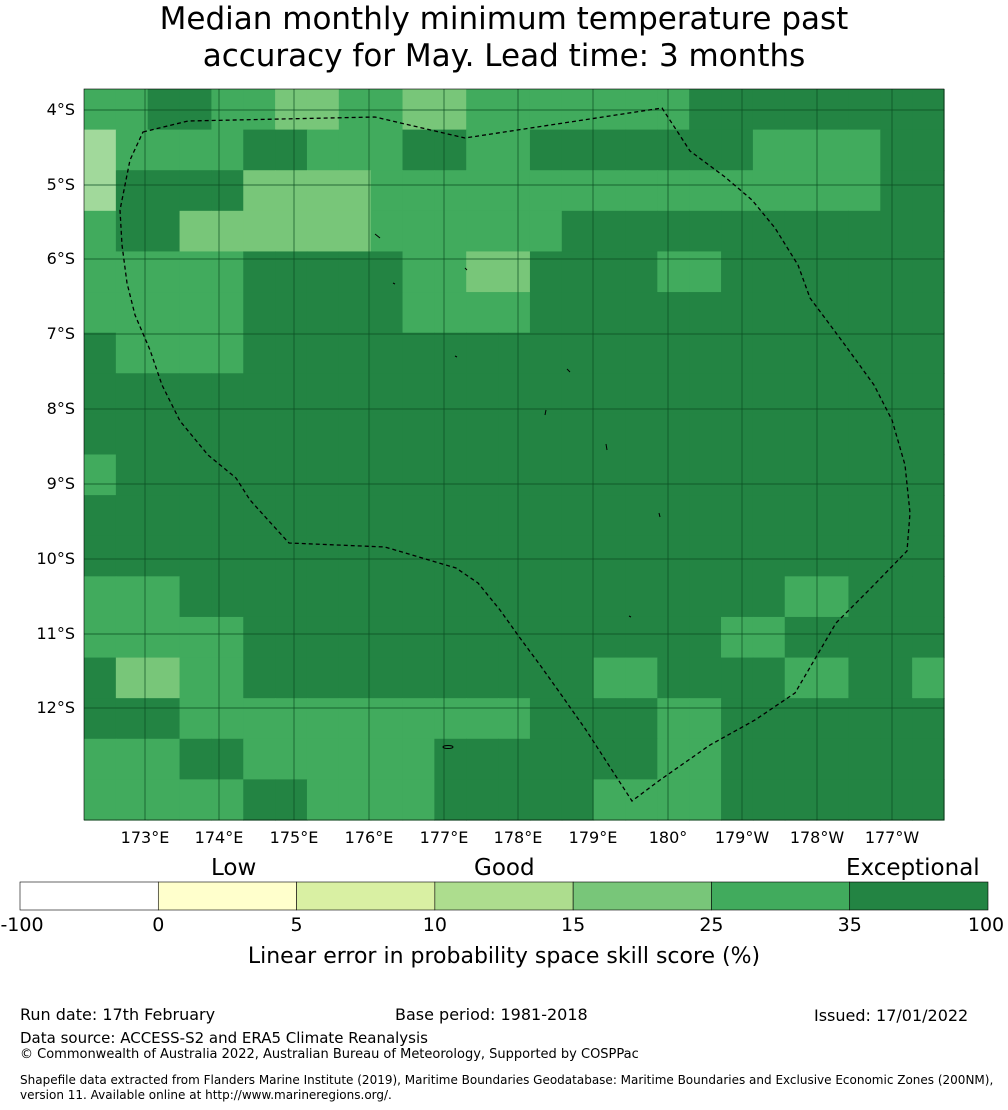 The width and height of the screenshot is (1008, 1110). What do you see at coordinates (504, 19) in the screenshot?
I see `map-title-line-1: Median monthly minimum temperature past` at bounding box center [504, 19].